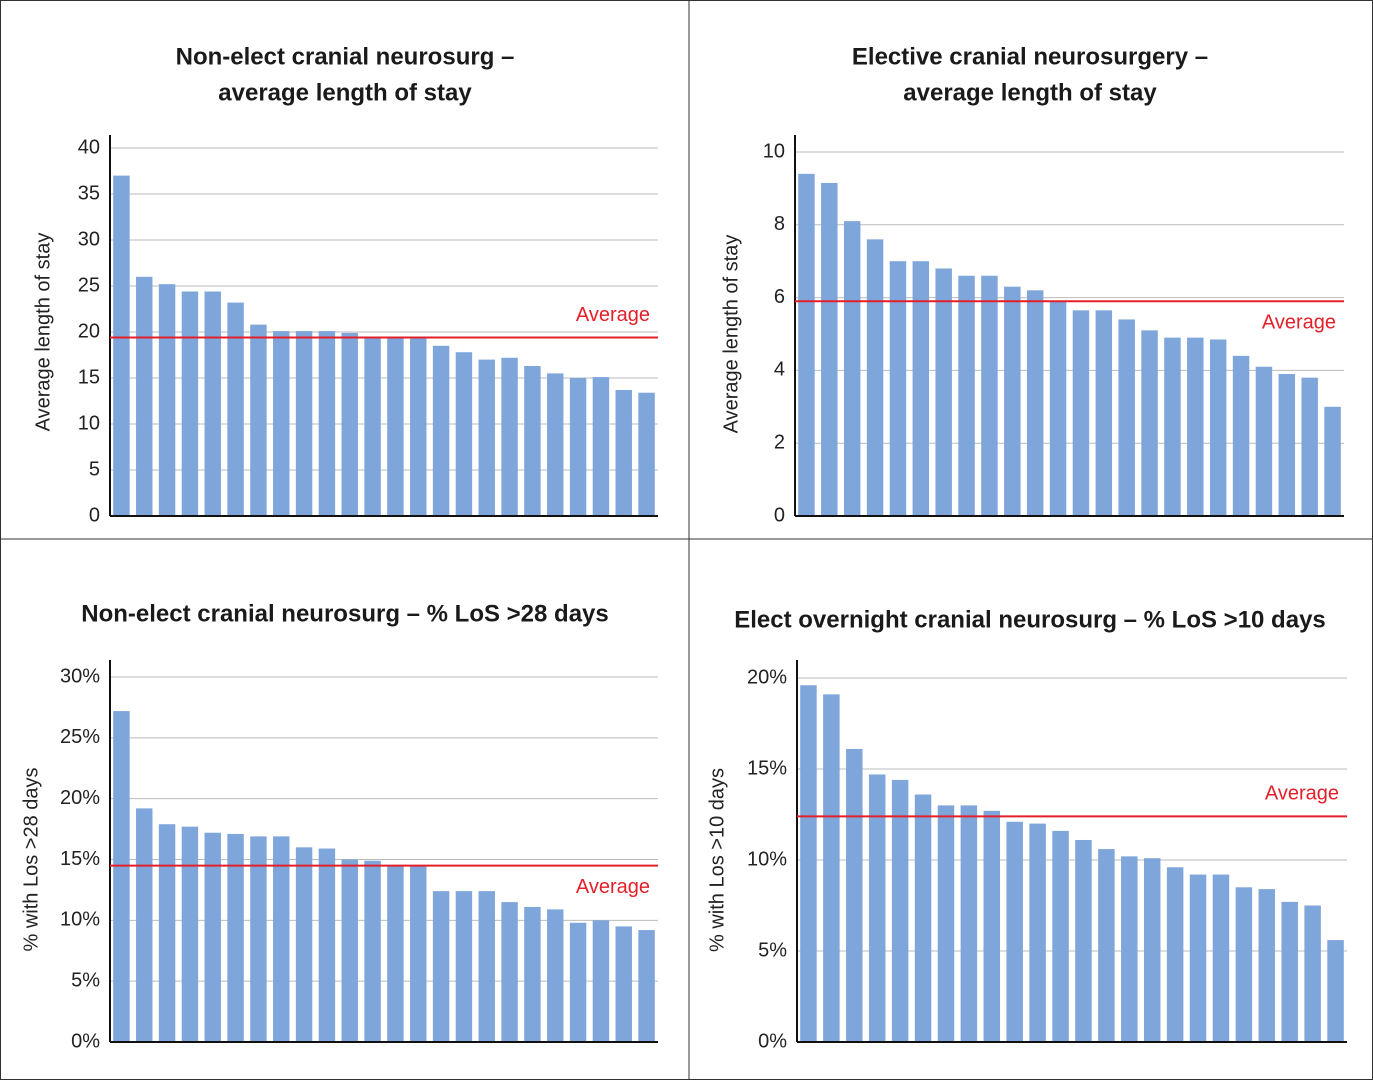 Image resolution: width=1373 pixels, height=1080 pixels. What do you see at coordinates (345, 56) in the screenshot?
I see `chart-title: Non-elect cranial neurosurg –` at bounding box center [345, 56].